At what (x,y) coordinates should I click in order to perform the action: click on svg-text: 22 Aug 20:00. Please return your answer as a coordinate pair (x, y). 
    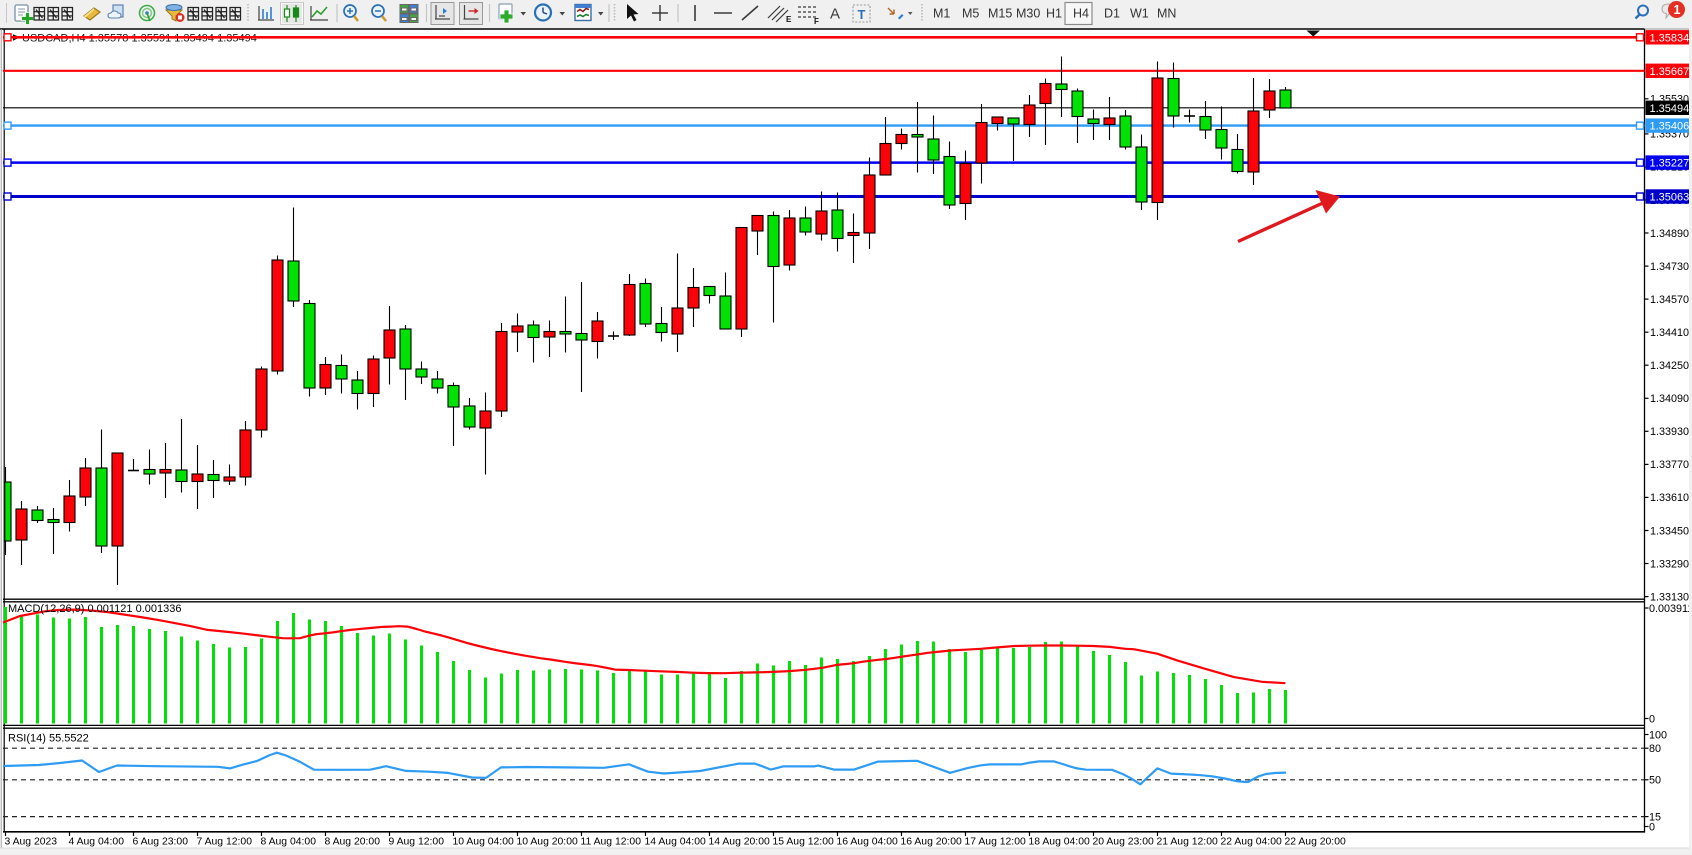
    Looking at the image, I should click on (1315, 842).